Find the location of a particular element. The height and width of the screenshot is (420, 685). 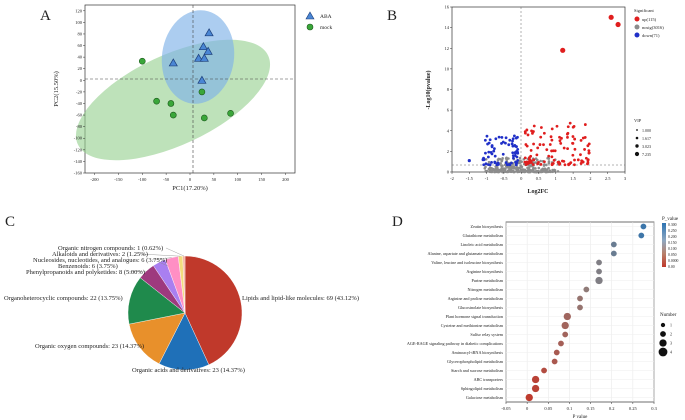

enrichment-size-legend: Number 1 2 3 4 is located at coordinates (667, 335).